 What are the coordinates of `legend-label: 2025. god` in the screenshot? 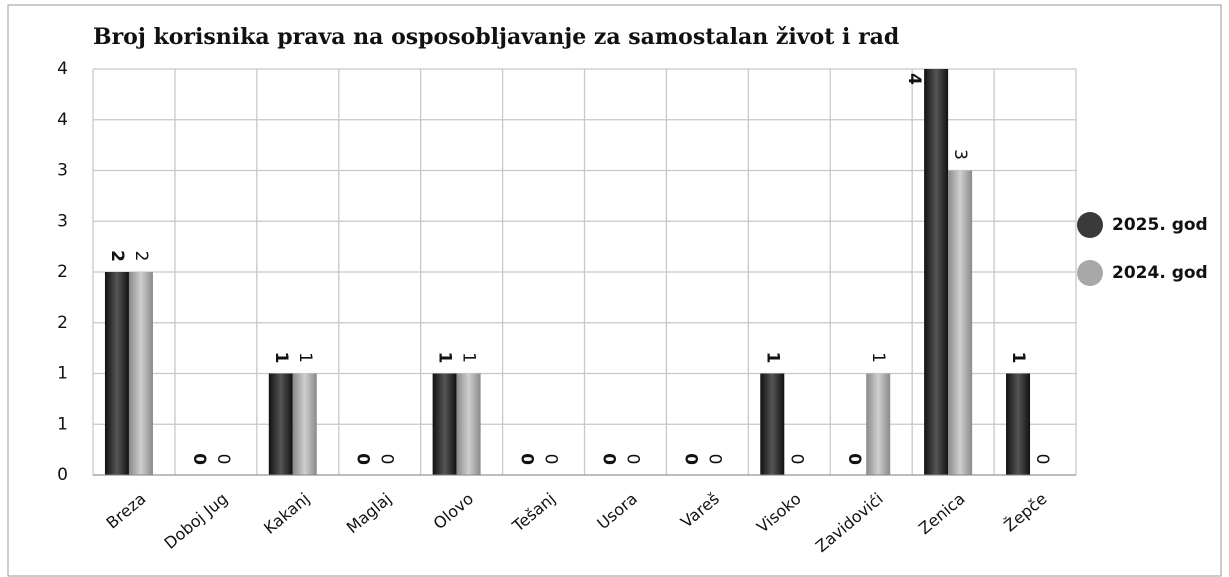 It's located at (1160, 225).